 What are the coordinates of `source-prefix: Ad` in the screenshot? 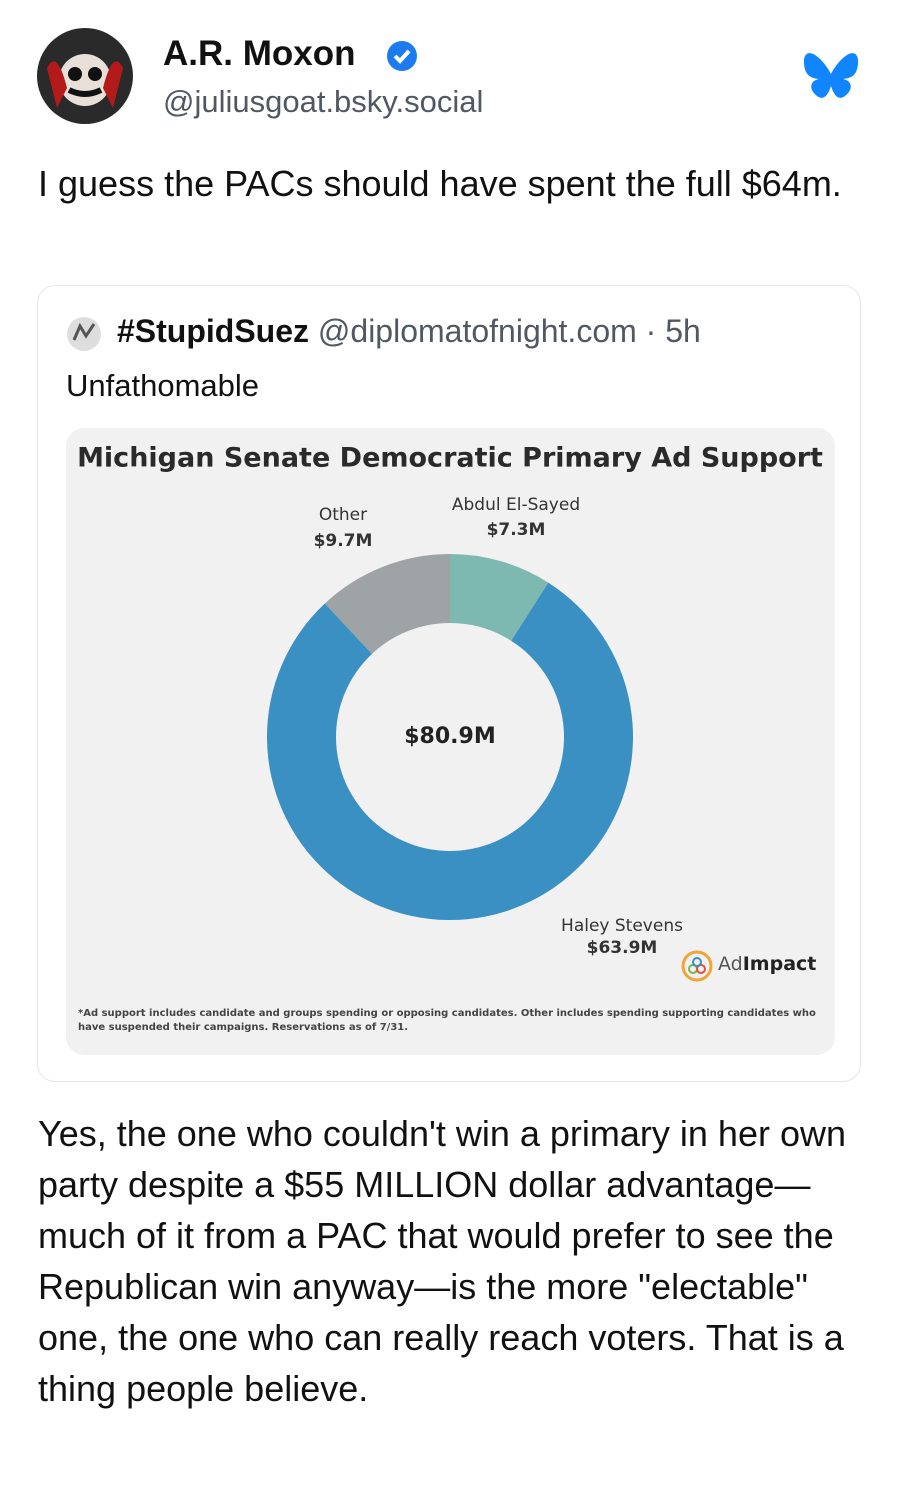 It's located at (730, 964).